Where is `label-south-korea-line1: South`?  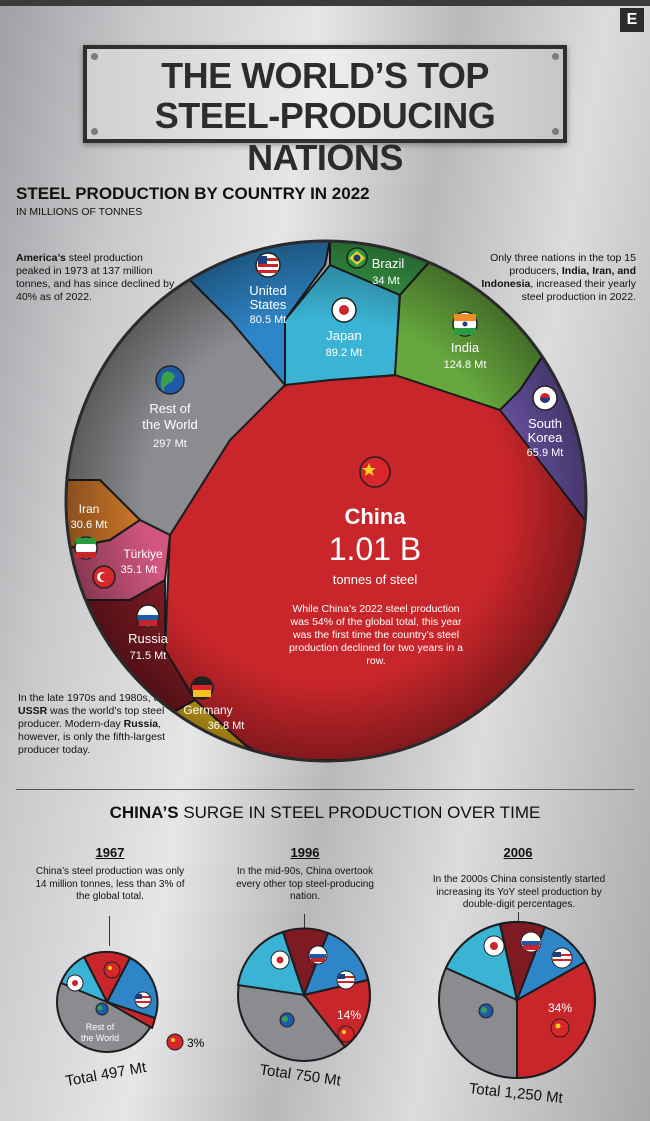 label-south-korea-line1: South is located at coordinates (545, 423).